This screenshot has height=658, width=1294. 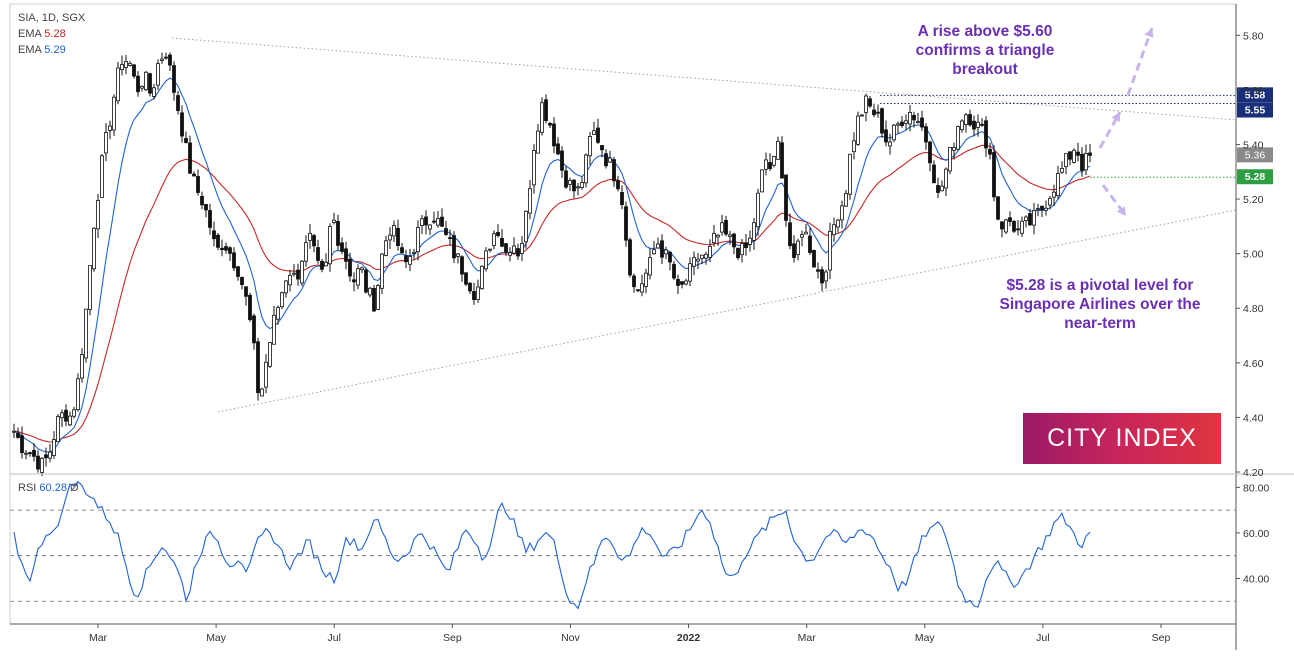 What do you see at coordinates (55, 34) in the screenshot?
I see `ema-slow-value: 5.28` at bounding box center [55, 34].